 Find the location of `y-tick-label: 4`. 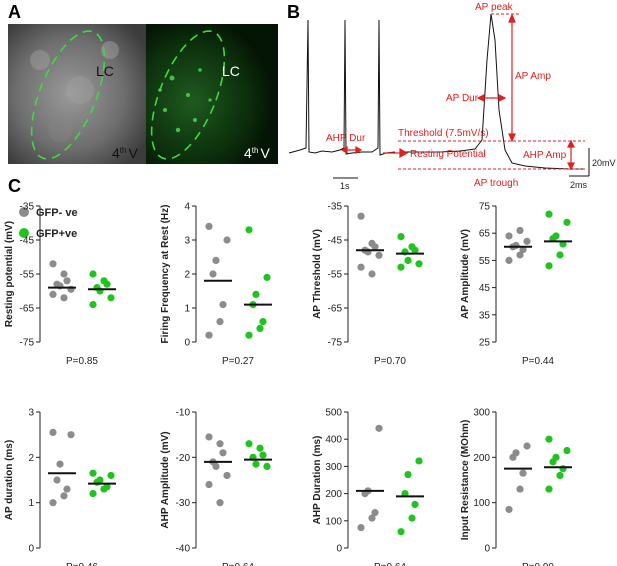

y-tick-label: 4 is located at coordinates (187, 207).